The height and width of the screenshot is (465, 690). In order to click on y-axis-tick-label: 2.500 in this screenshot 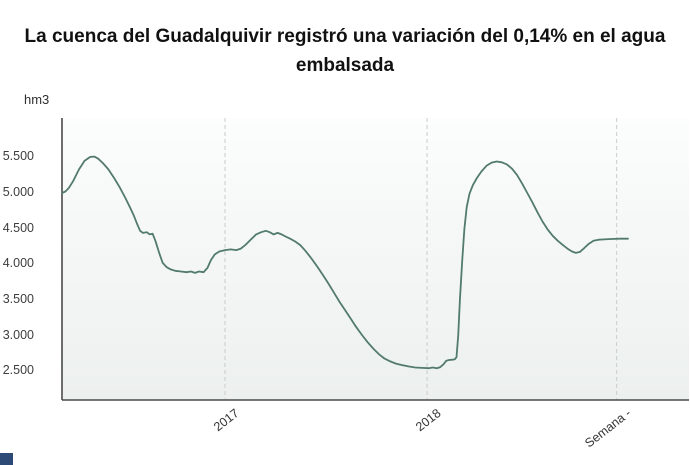, I will do `click(18, 370)`.